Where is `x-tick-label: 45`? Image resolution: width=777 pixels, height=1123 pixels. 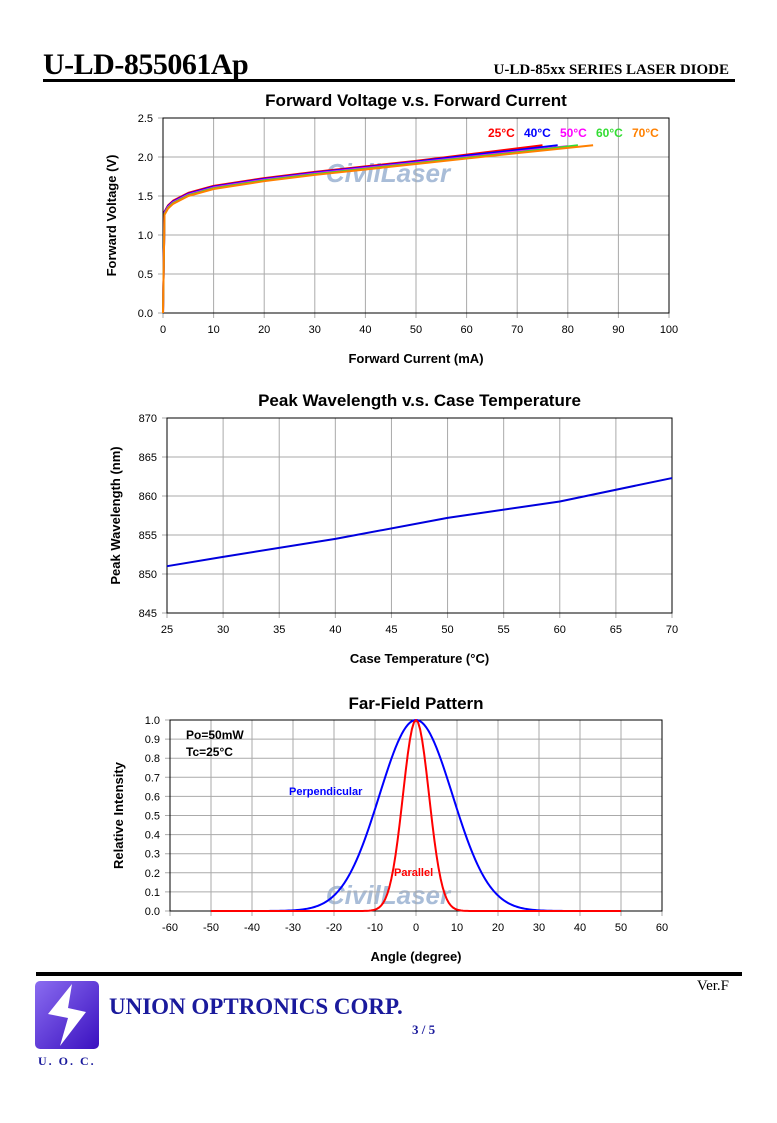 x-tick-label: 45 is located at coordinates (391, 630).